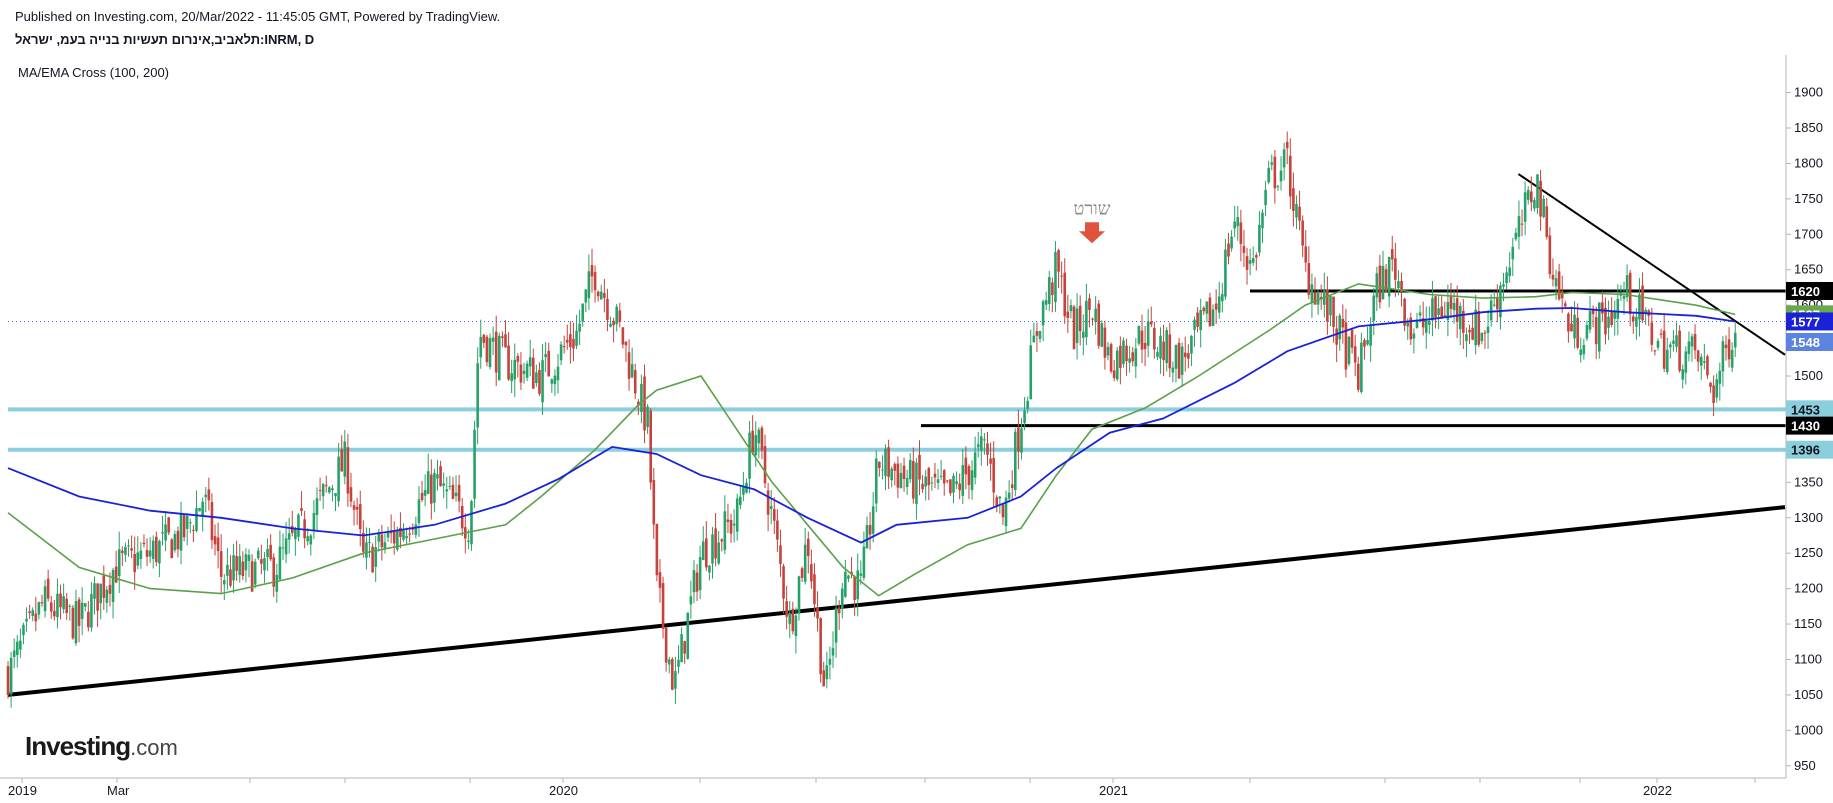 The image size is (1833, 803). What do you see at coordinates (93, 72) in the screenshot?
I see `indicator-legend: MA/EMA Cross (100, 200)` at bounding box center [93, 72].